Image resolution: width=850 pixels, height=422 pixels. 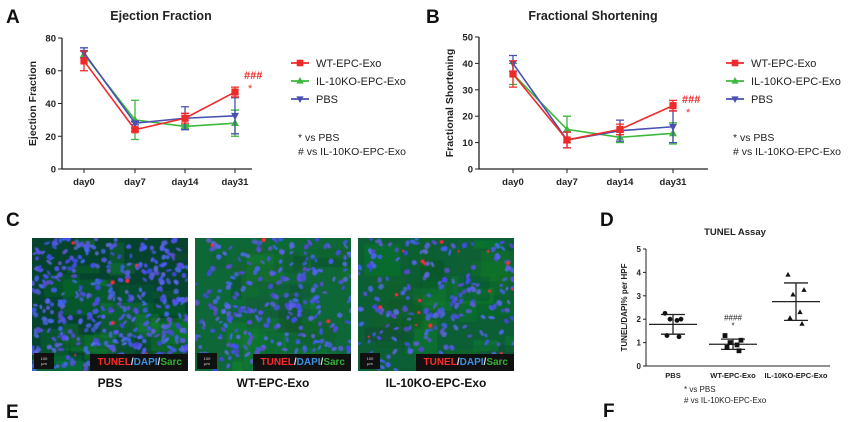 I want to click on micrograph-2: 100 μm TUNEL/DAPI/Sarc, so click(x=436, y=304).